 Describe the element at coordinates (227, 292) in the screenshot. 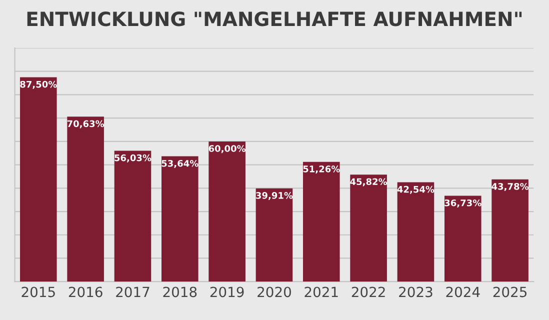

I see `x-tick-label: 2019` at that location.